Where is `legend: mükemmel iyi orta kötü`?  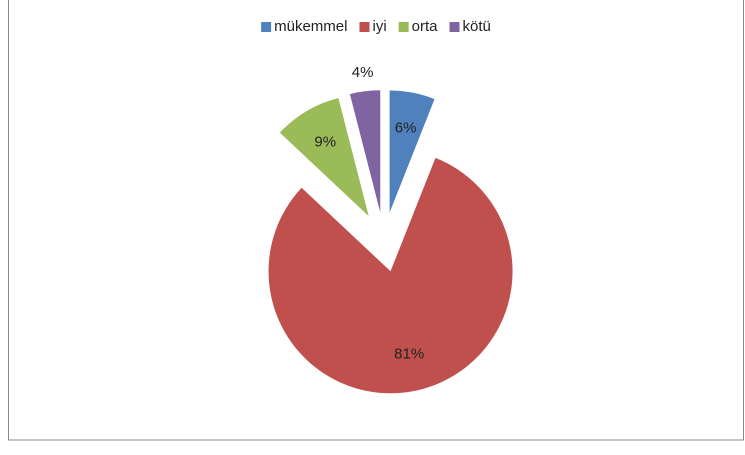
legend: mükemmel iyi orta kötü is located at coordinates (376, 26).